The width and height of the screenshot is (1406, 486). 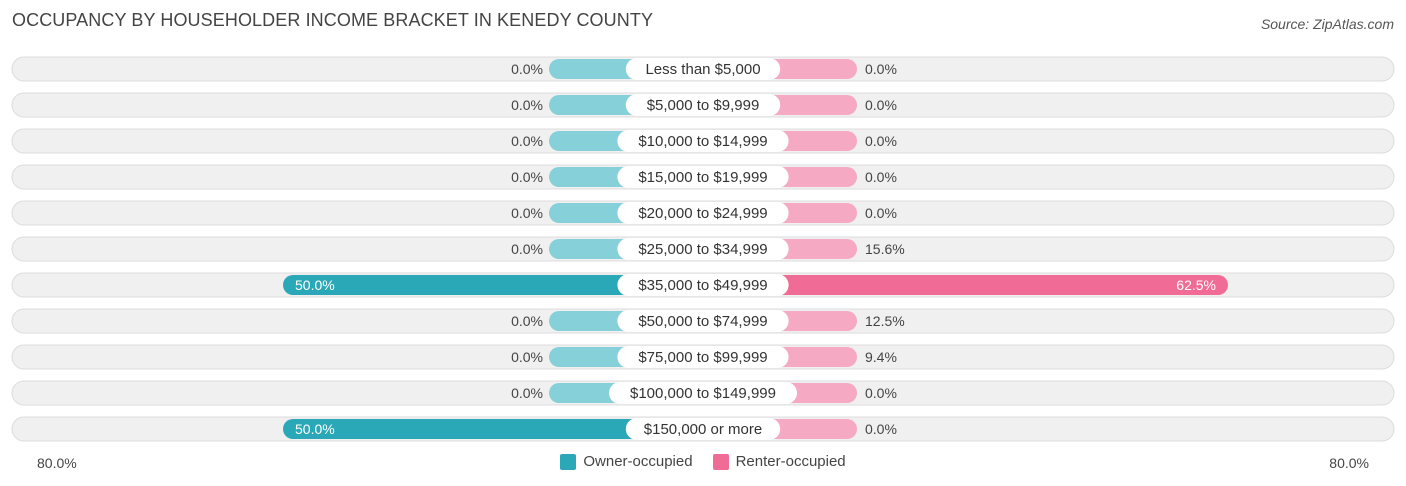 I want to click on renter-bar, so click(x=965, y=285).